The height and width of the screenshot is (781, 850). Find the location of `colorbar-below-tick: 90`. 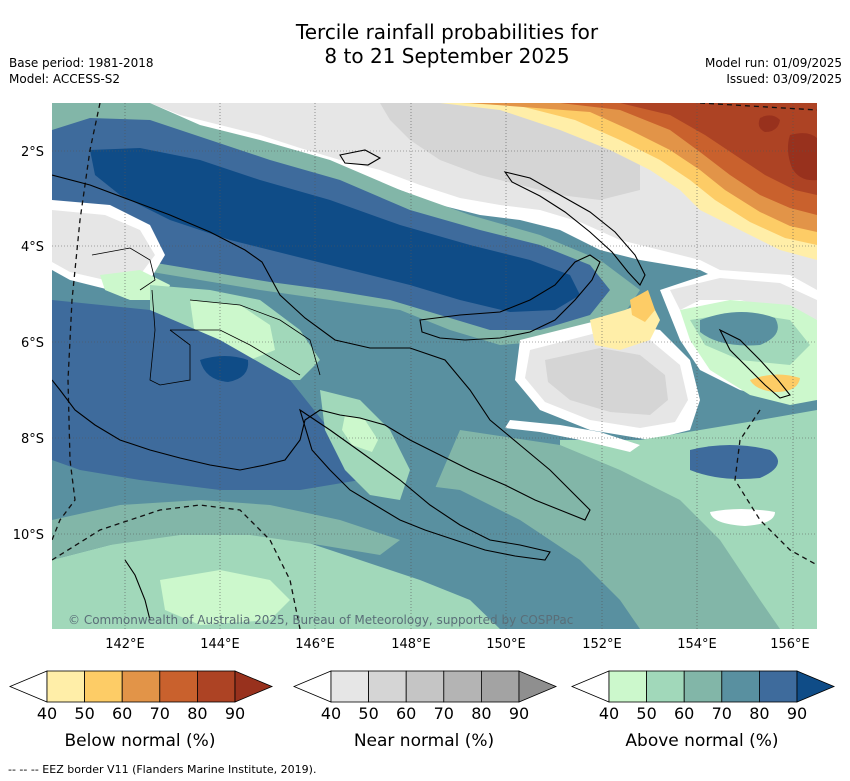

colorbar-below-tick: 90 is located at coordinates (235, 713).